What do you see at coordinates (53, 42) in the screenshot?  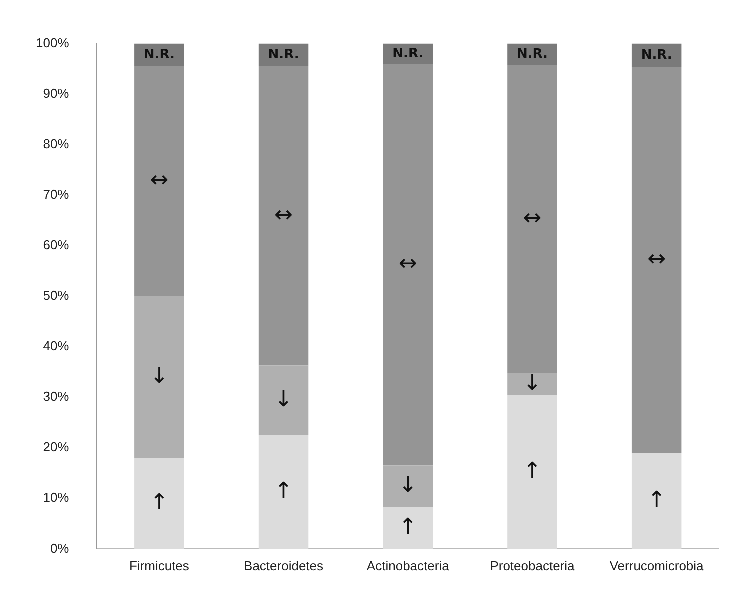 I see `y-tick-label: 100%` at bounding box center [53, 42].